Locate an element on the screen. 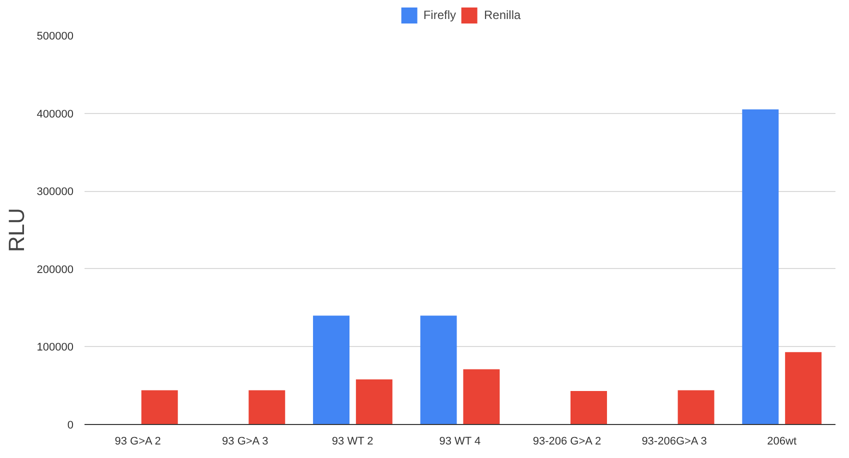 This screenshot has width=849, height=458. legend-label: Renilla is located at coordinates (502, 15).